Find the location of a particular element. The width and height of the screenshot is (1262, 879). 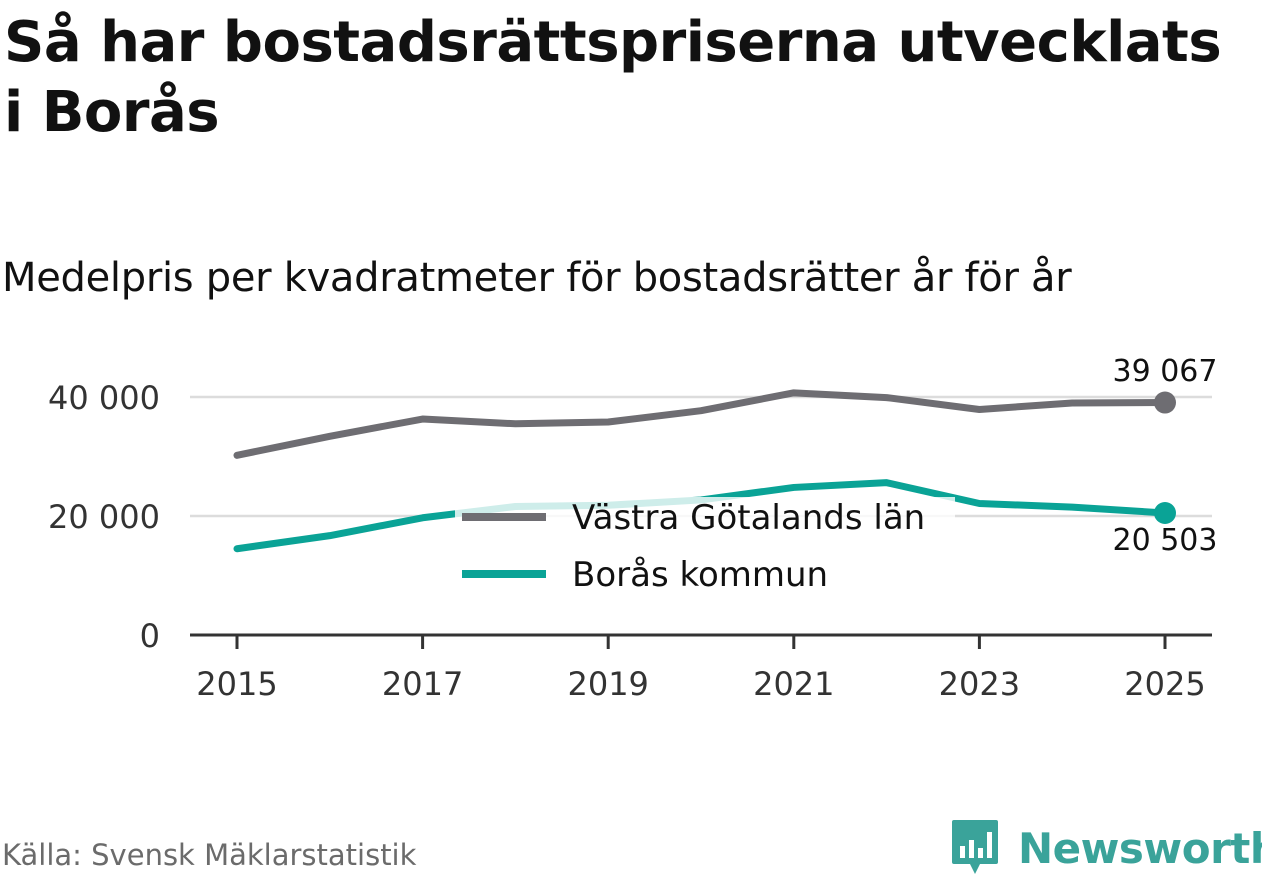

newsworthy-logo-icon is located at coordinates (975, 847).